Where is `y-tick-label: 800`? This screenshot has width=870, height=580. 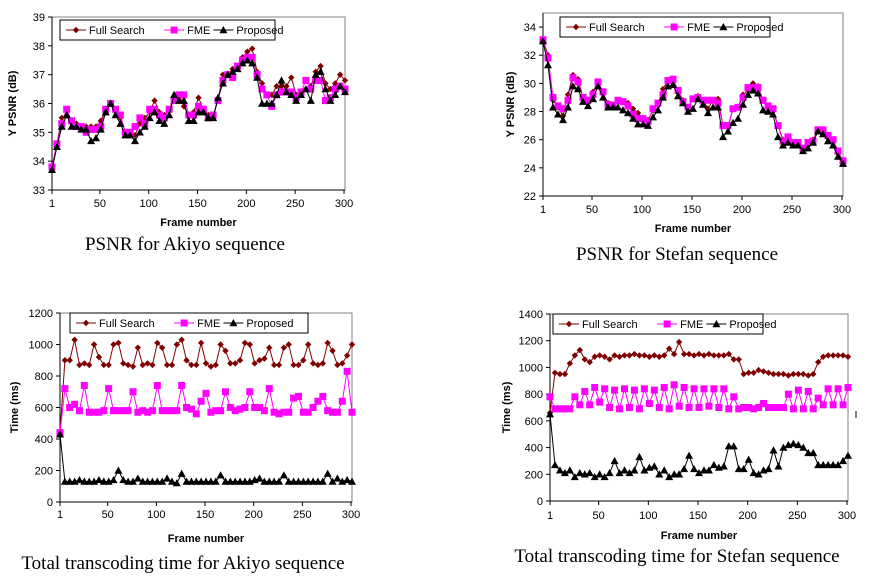 y-tick-label: 800 is located at coordinates (534, 395).